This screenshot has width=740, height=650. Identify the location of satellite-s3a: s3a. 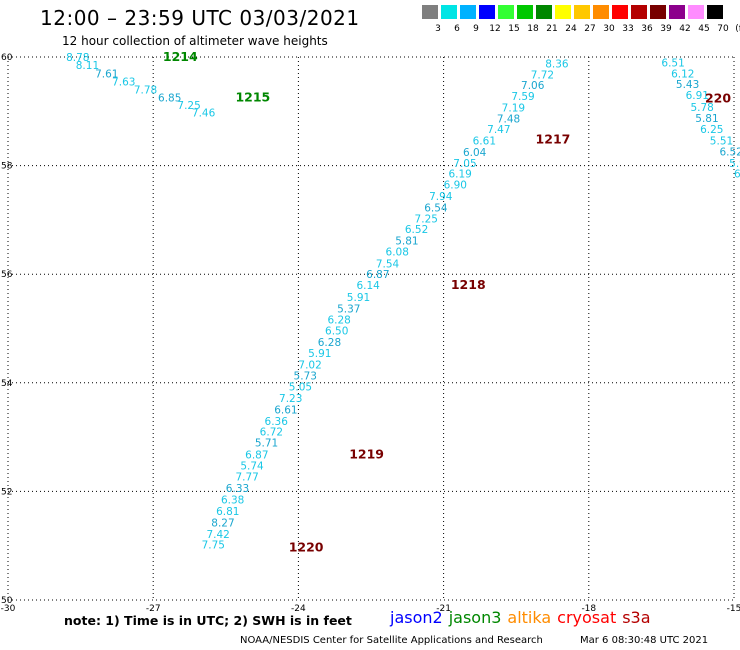
(636, 617).